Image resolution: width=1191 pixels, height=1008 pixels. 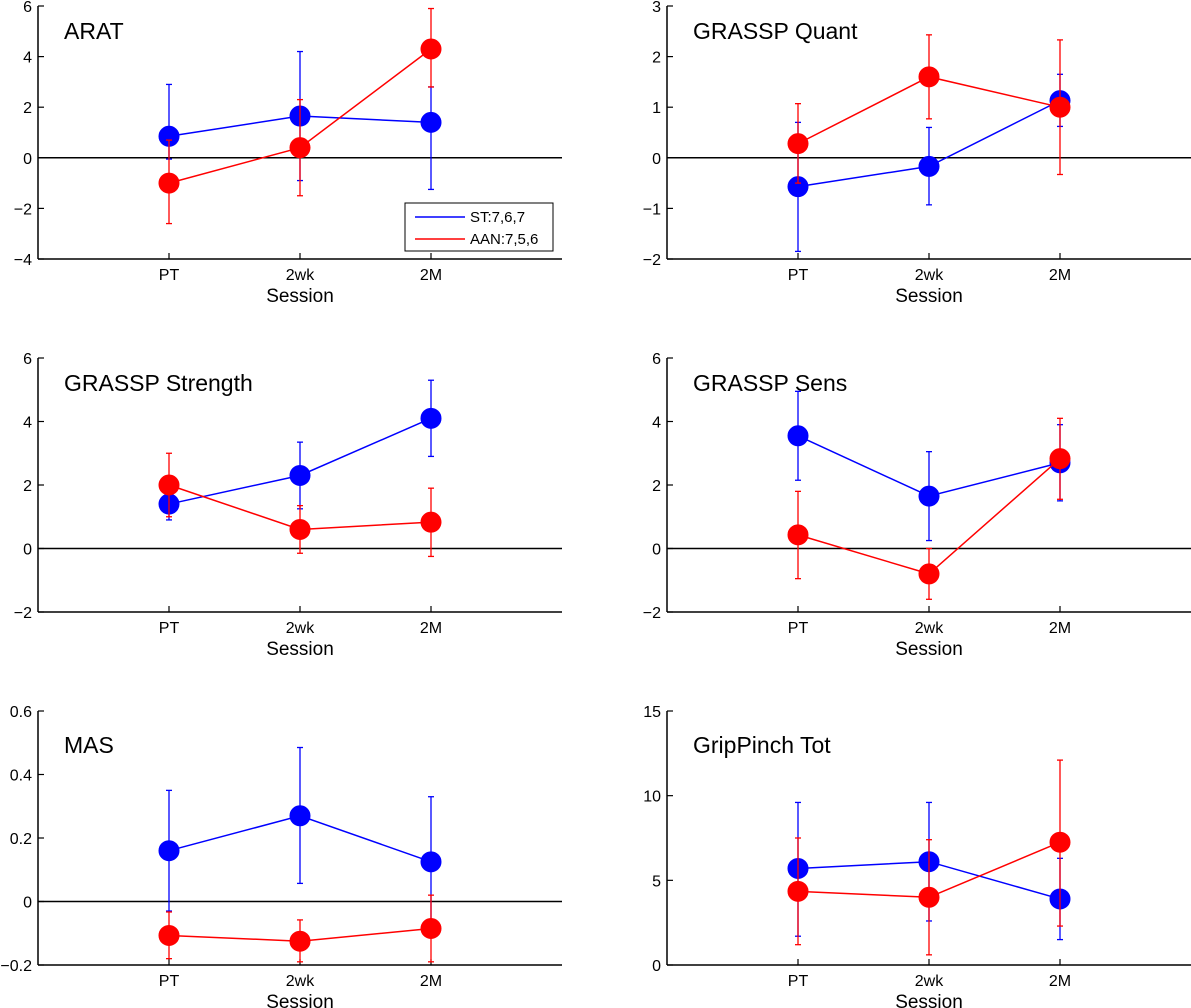 I want to click on legend: ST:7,6,7 AAN:7,5,6, so click(x=479, y=227).